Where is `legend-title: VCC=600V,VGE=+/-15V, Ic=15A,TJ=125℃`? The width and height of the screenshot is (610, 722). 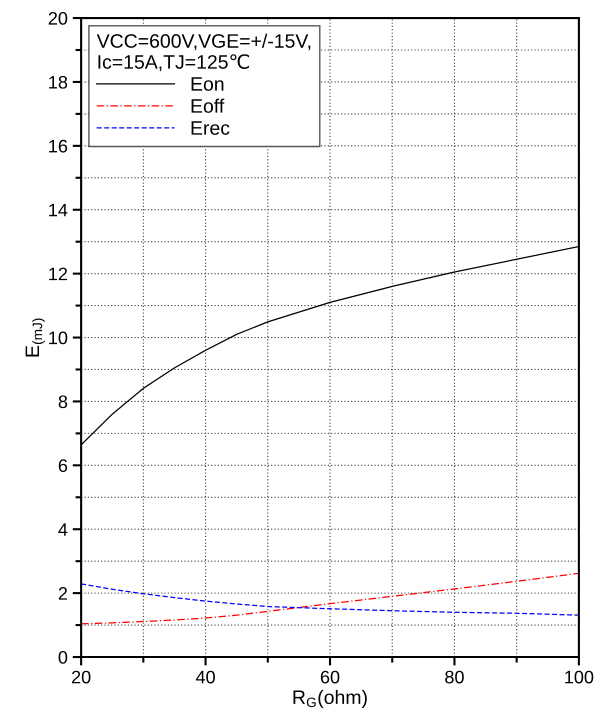 legend-title: VCC=600V,VGE=+/-15V, Ic=15A,TJ=125℃ is located at coordinates (203, 53).